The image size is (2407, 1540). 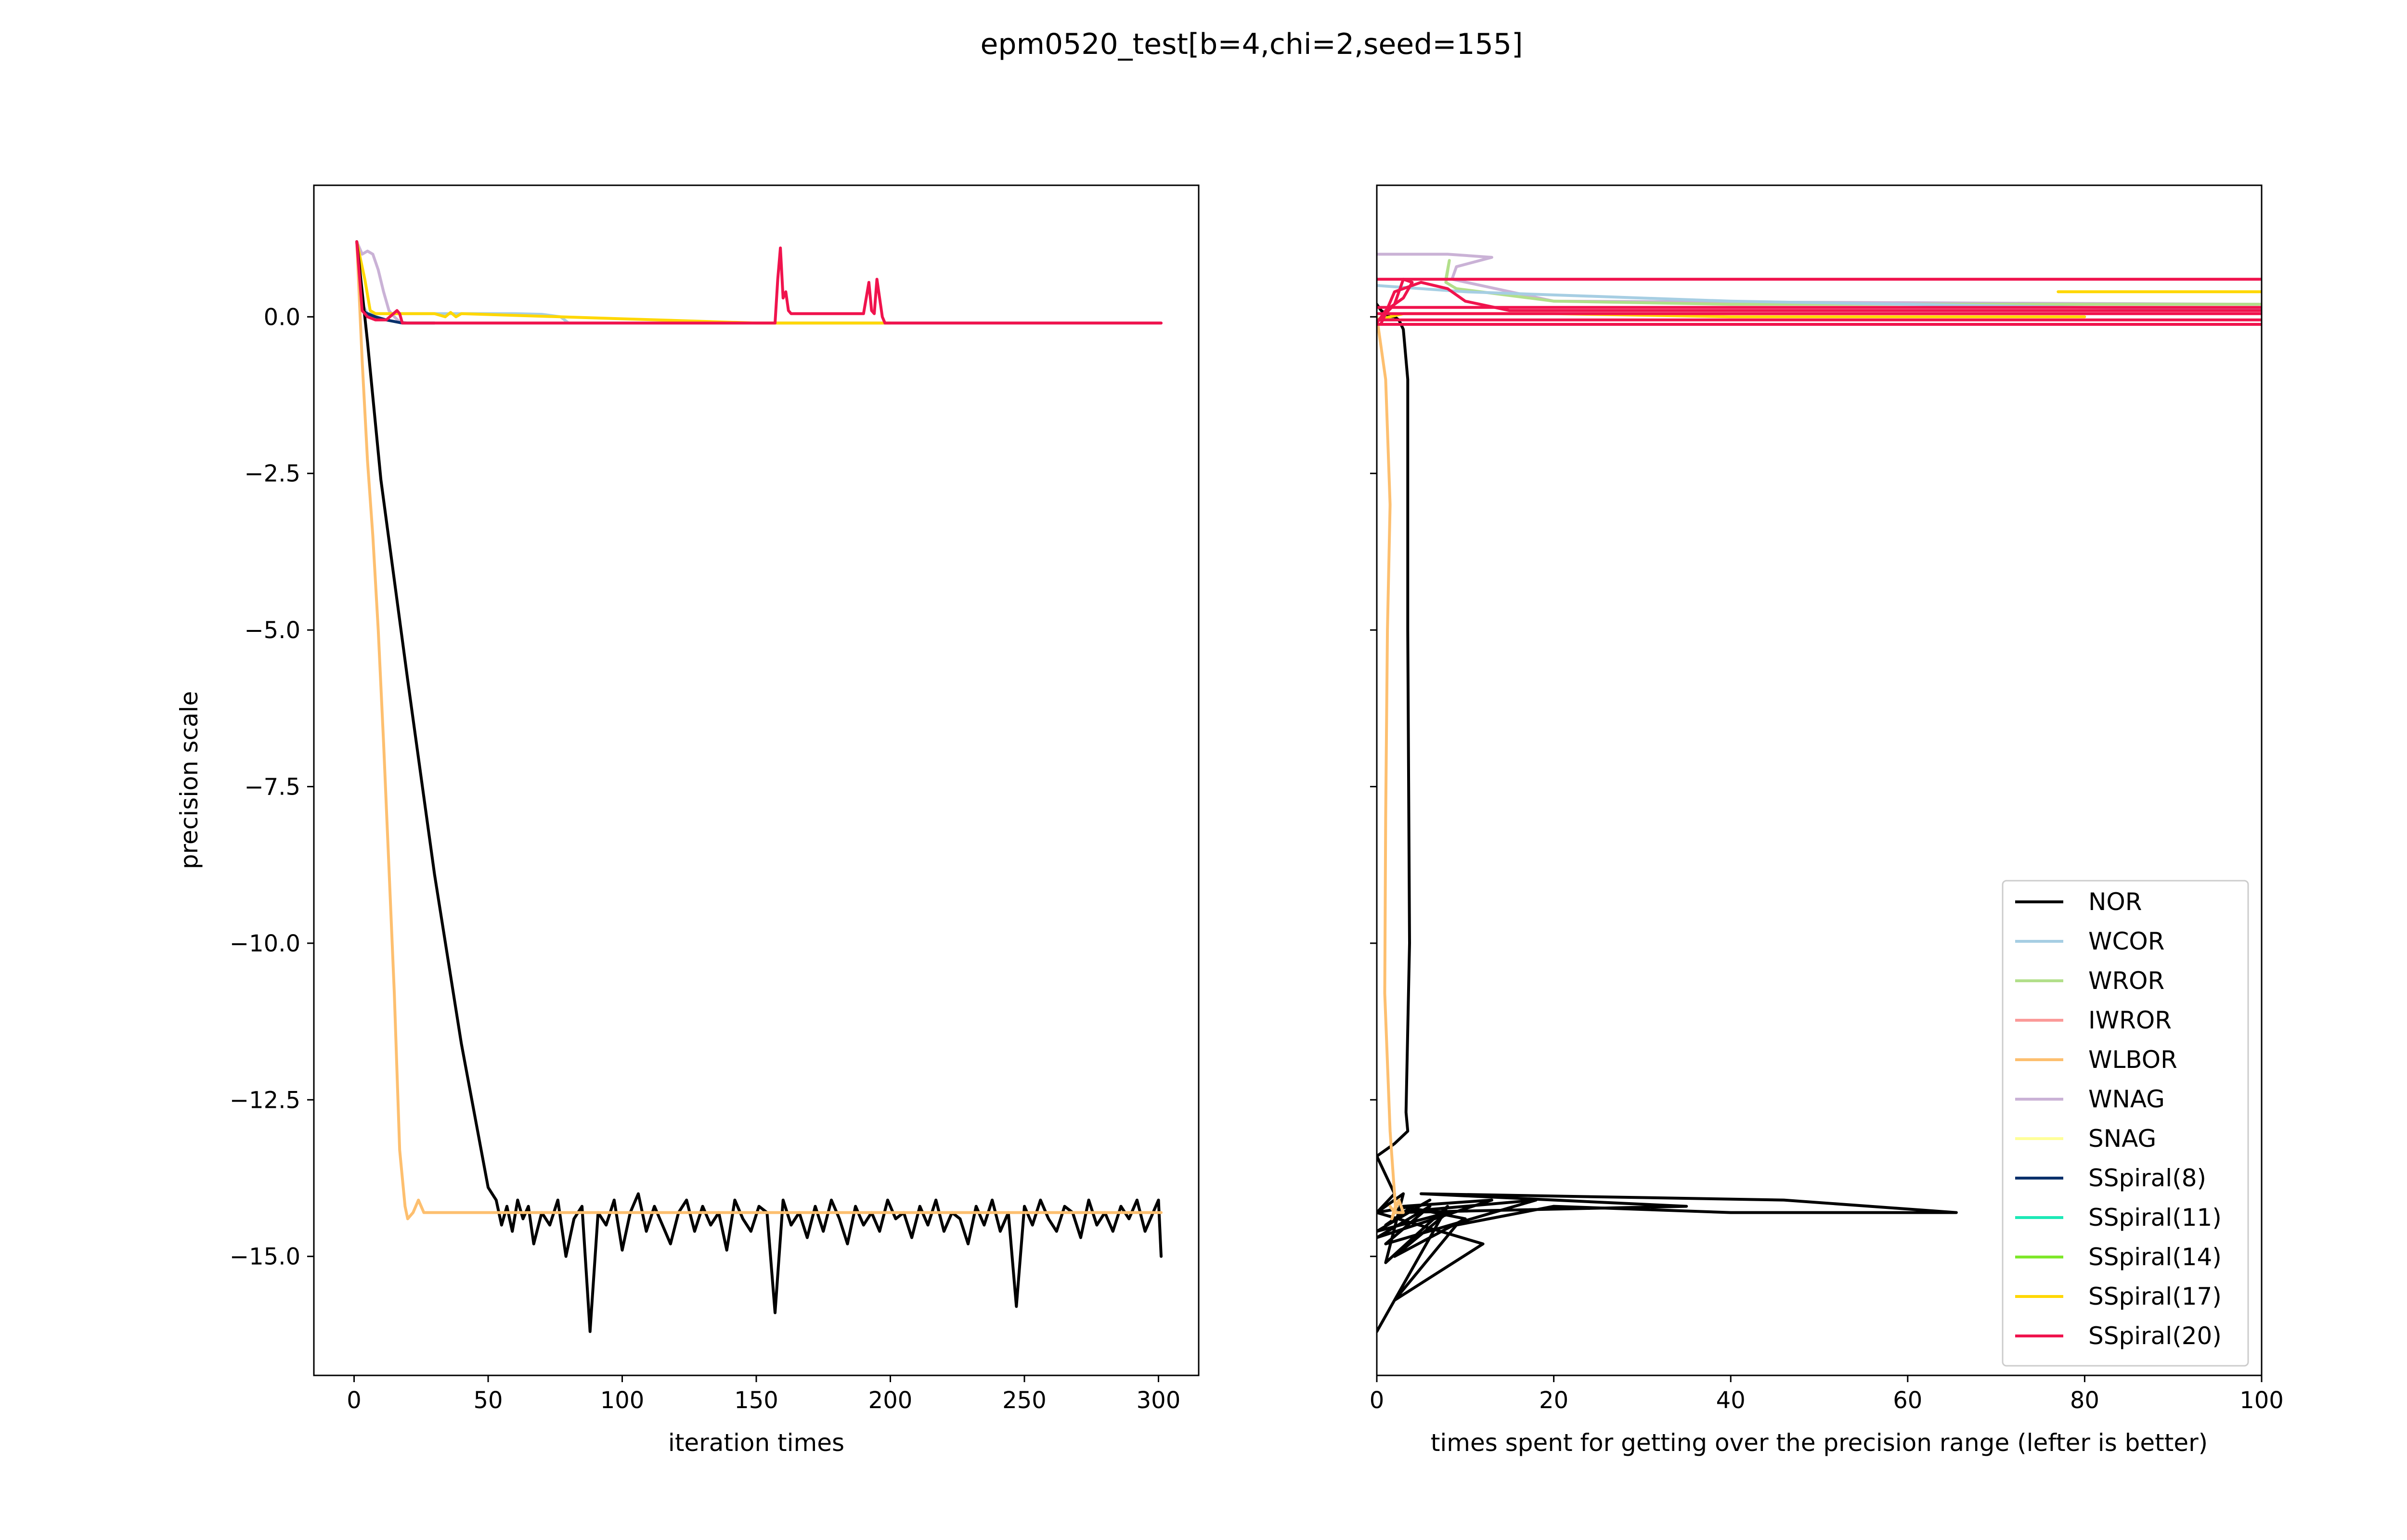 What do you see at coordinates (272, 630) in the screenshot?
I see `left-y-tick-label: −5.0` at bounding box center [272, 630].